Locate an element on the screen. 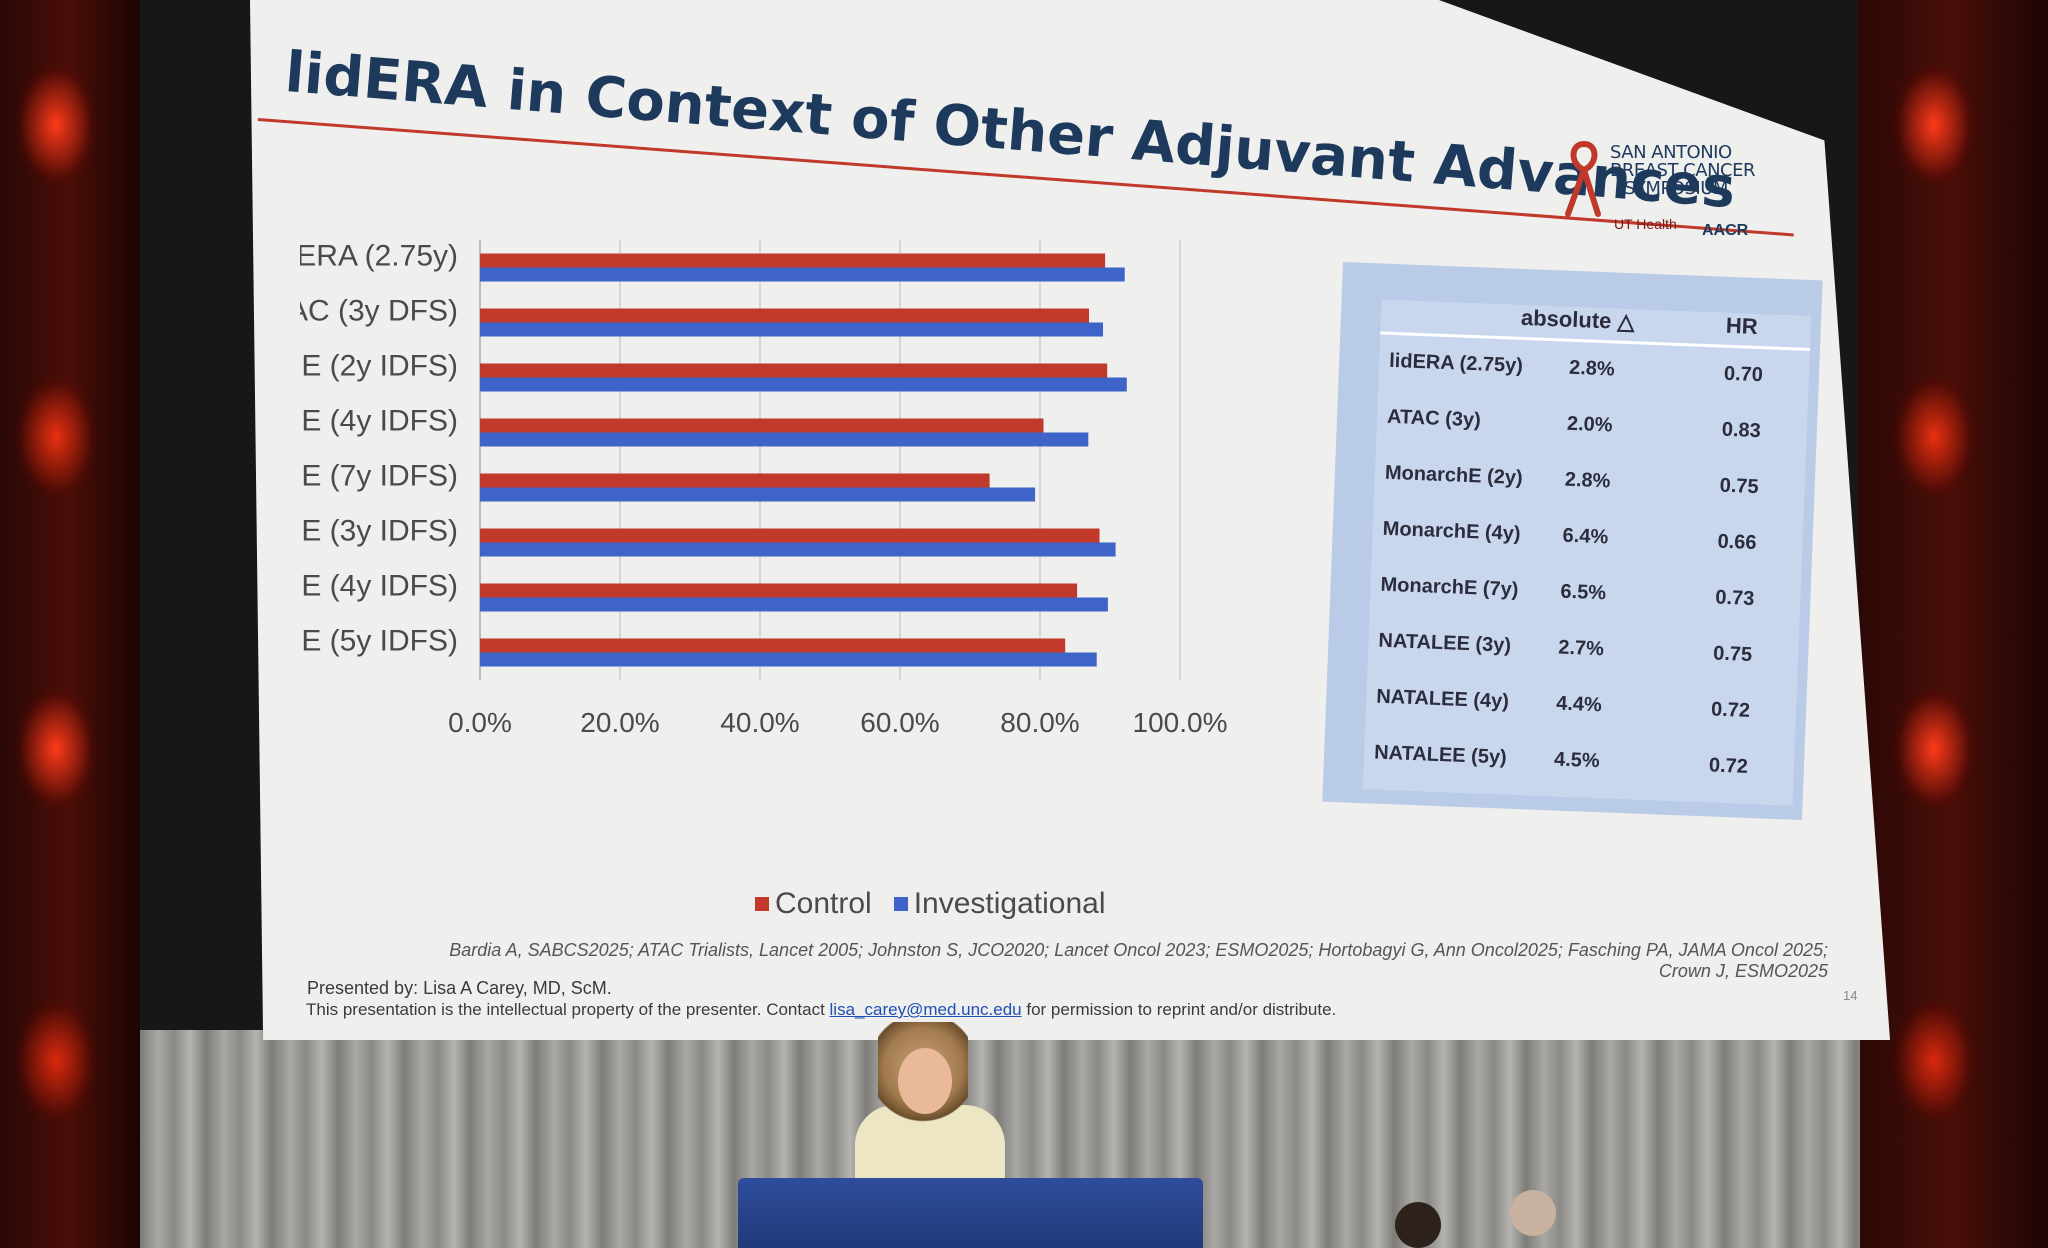  x-tick-label: 20.0% is located at coordinates (619, 722).